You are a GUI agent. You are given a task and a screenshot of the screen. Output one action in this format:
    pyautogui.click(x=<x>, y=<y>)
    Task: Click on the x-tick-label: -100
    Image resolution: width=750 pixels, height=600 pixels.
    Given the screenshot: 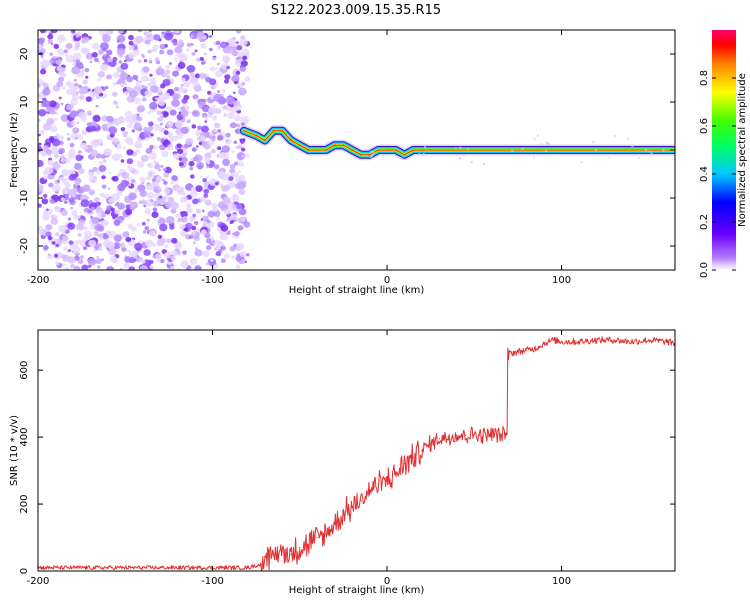 What is the action you would take?
    pyautogui.click(x=212, y=280)
    